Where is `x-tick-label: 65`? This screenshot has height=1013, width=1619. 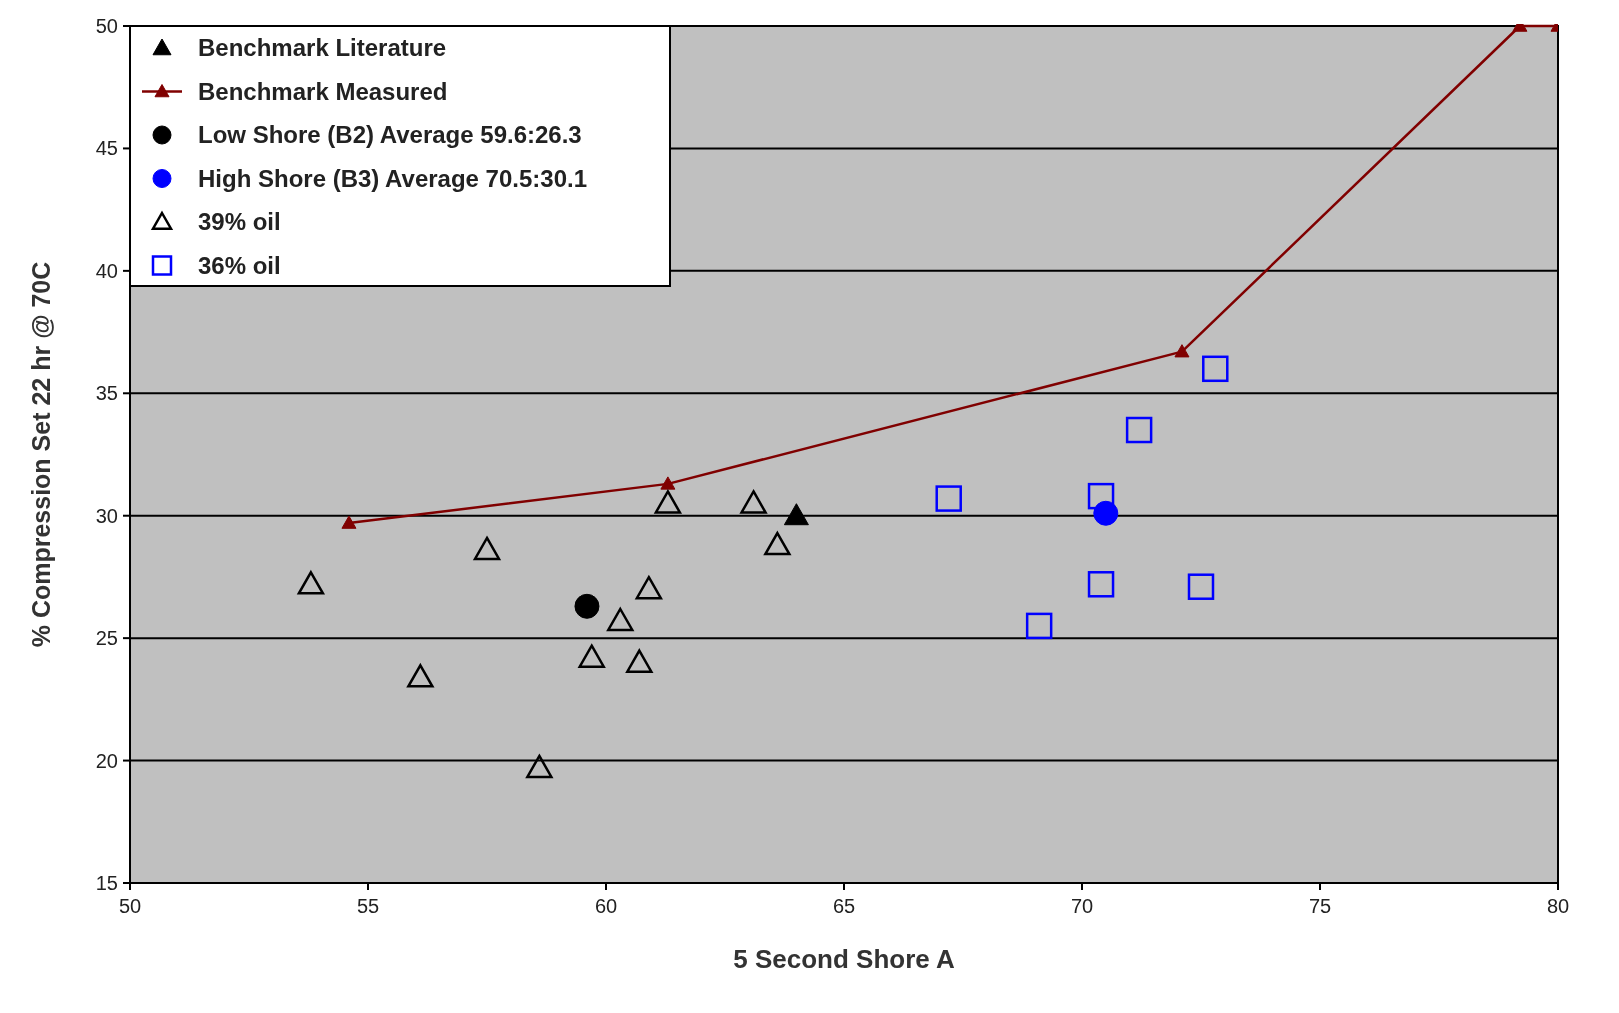
x-tick-label: 65 is located at coordinates (844, 906).